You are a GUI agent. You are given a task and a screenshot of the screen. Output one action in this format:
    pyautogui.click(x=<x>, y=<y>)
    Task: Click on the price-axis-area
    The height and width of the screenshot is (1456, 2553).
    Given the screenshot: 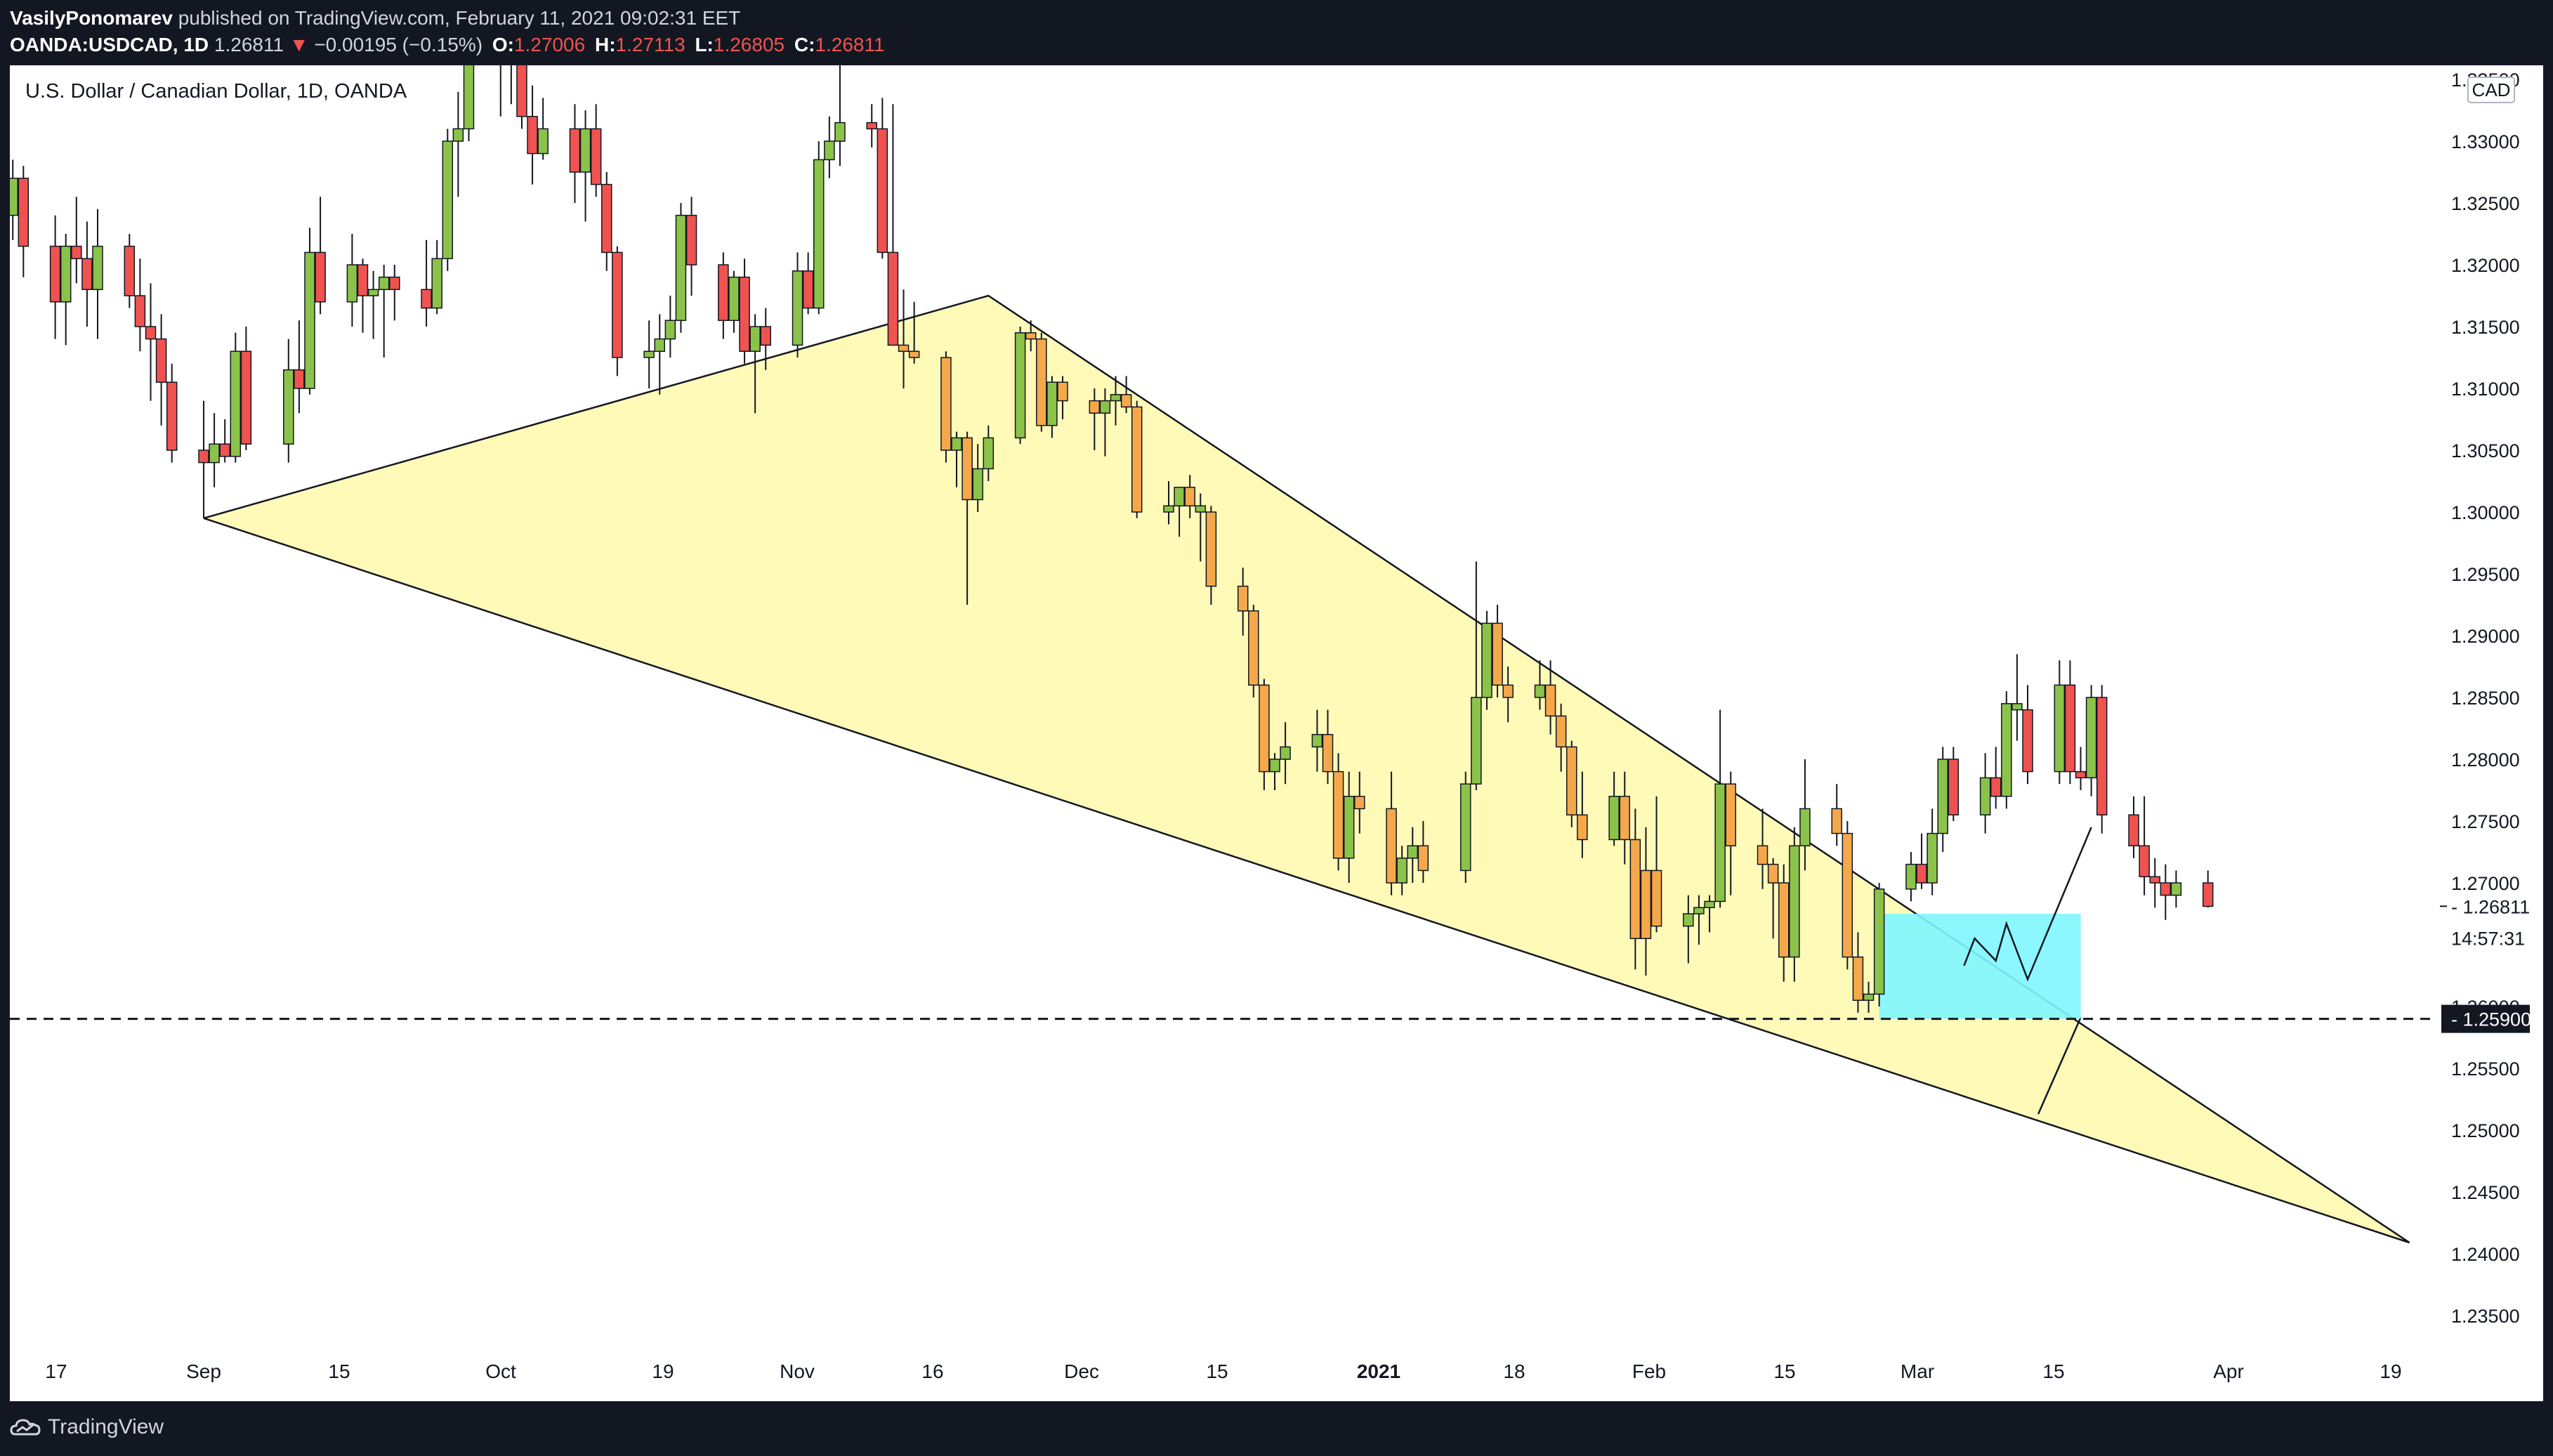 What is the action you would take?
    pyautogui.click(x=2490, y=733)
    